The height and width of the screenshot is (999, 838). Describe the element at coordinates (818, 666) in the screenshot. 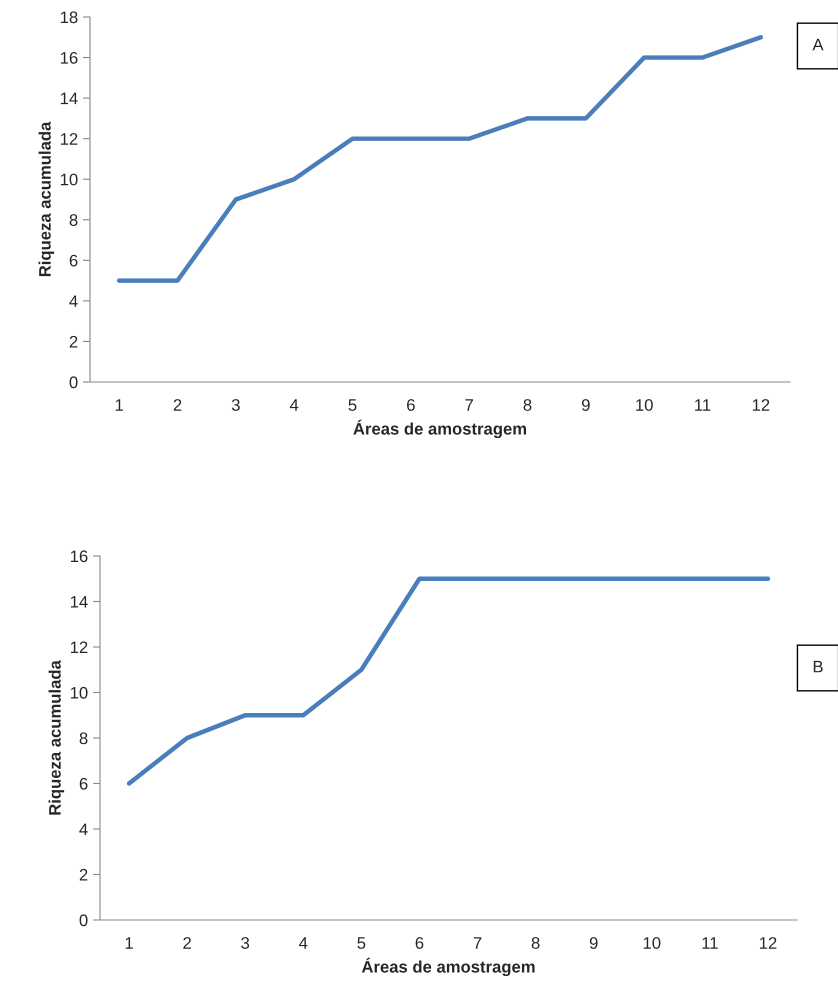

I see `text: B` at that location.